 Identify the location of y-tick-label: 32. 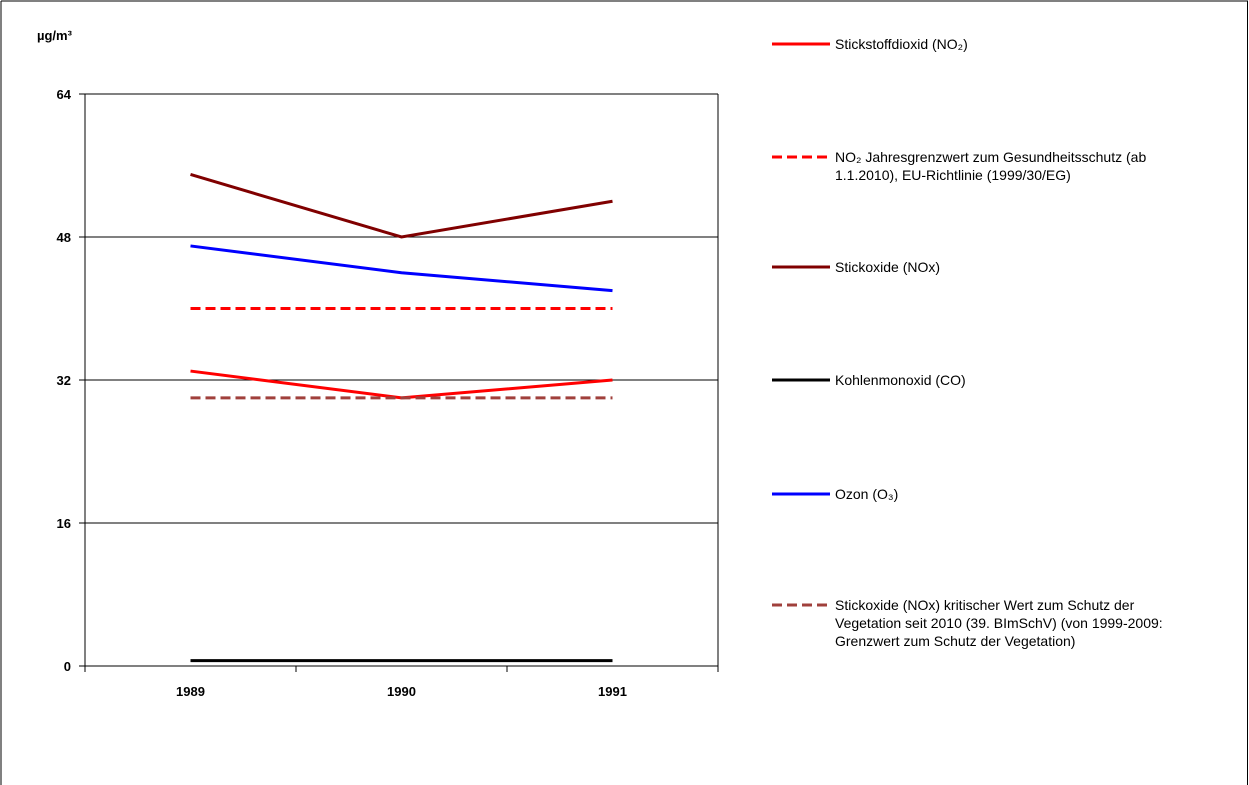
(64, 380).